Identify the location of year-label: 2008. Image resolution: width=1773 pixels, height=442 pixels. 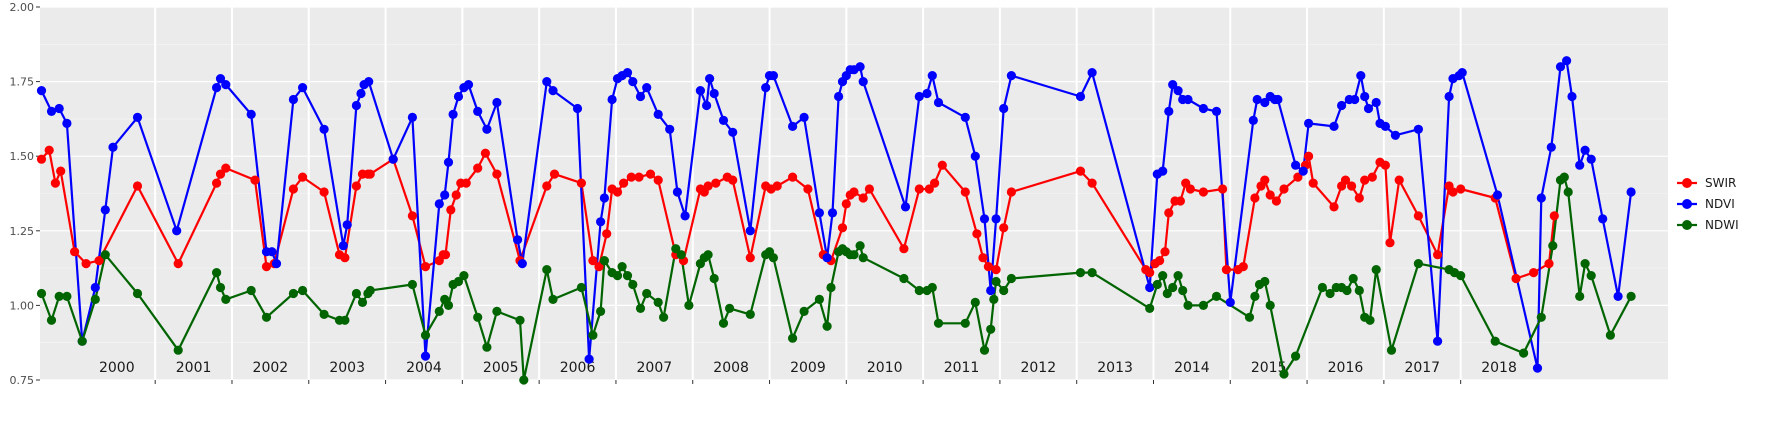
(731, 368).